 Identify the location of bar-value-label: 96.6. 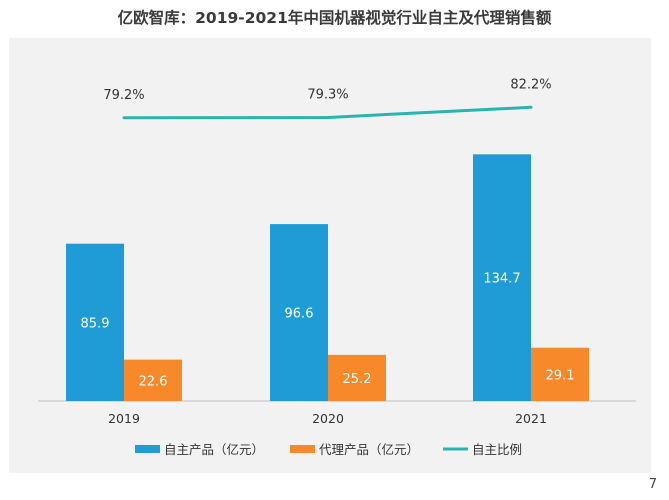
(299, 314).